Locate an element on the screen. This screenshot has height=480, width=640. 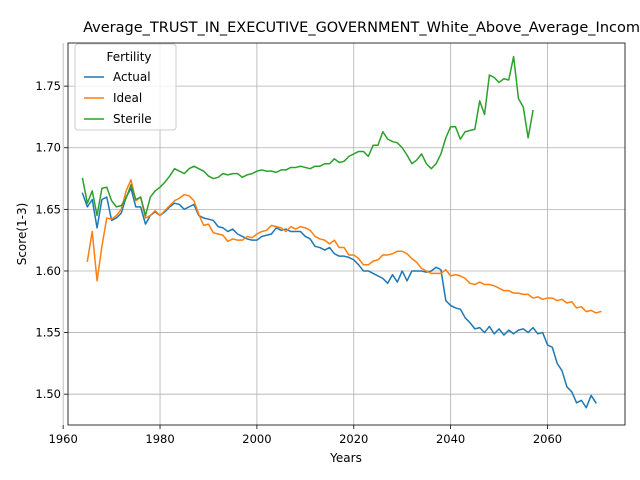
y-axis-ticks: 1.50 1.55 1.60 1.65 1.70 1.75 is located at coordinates (51, 240).